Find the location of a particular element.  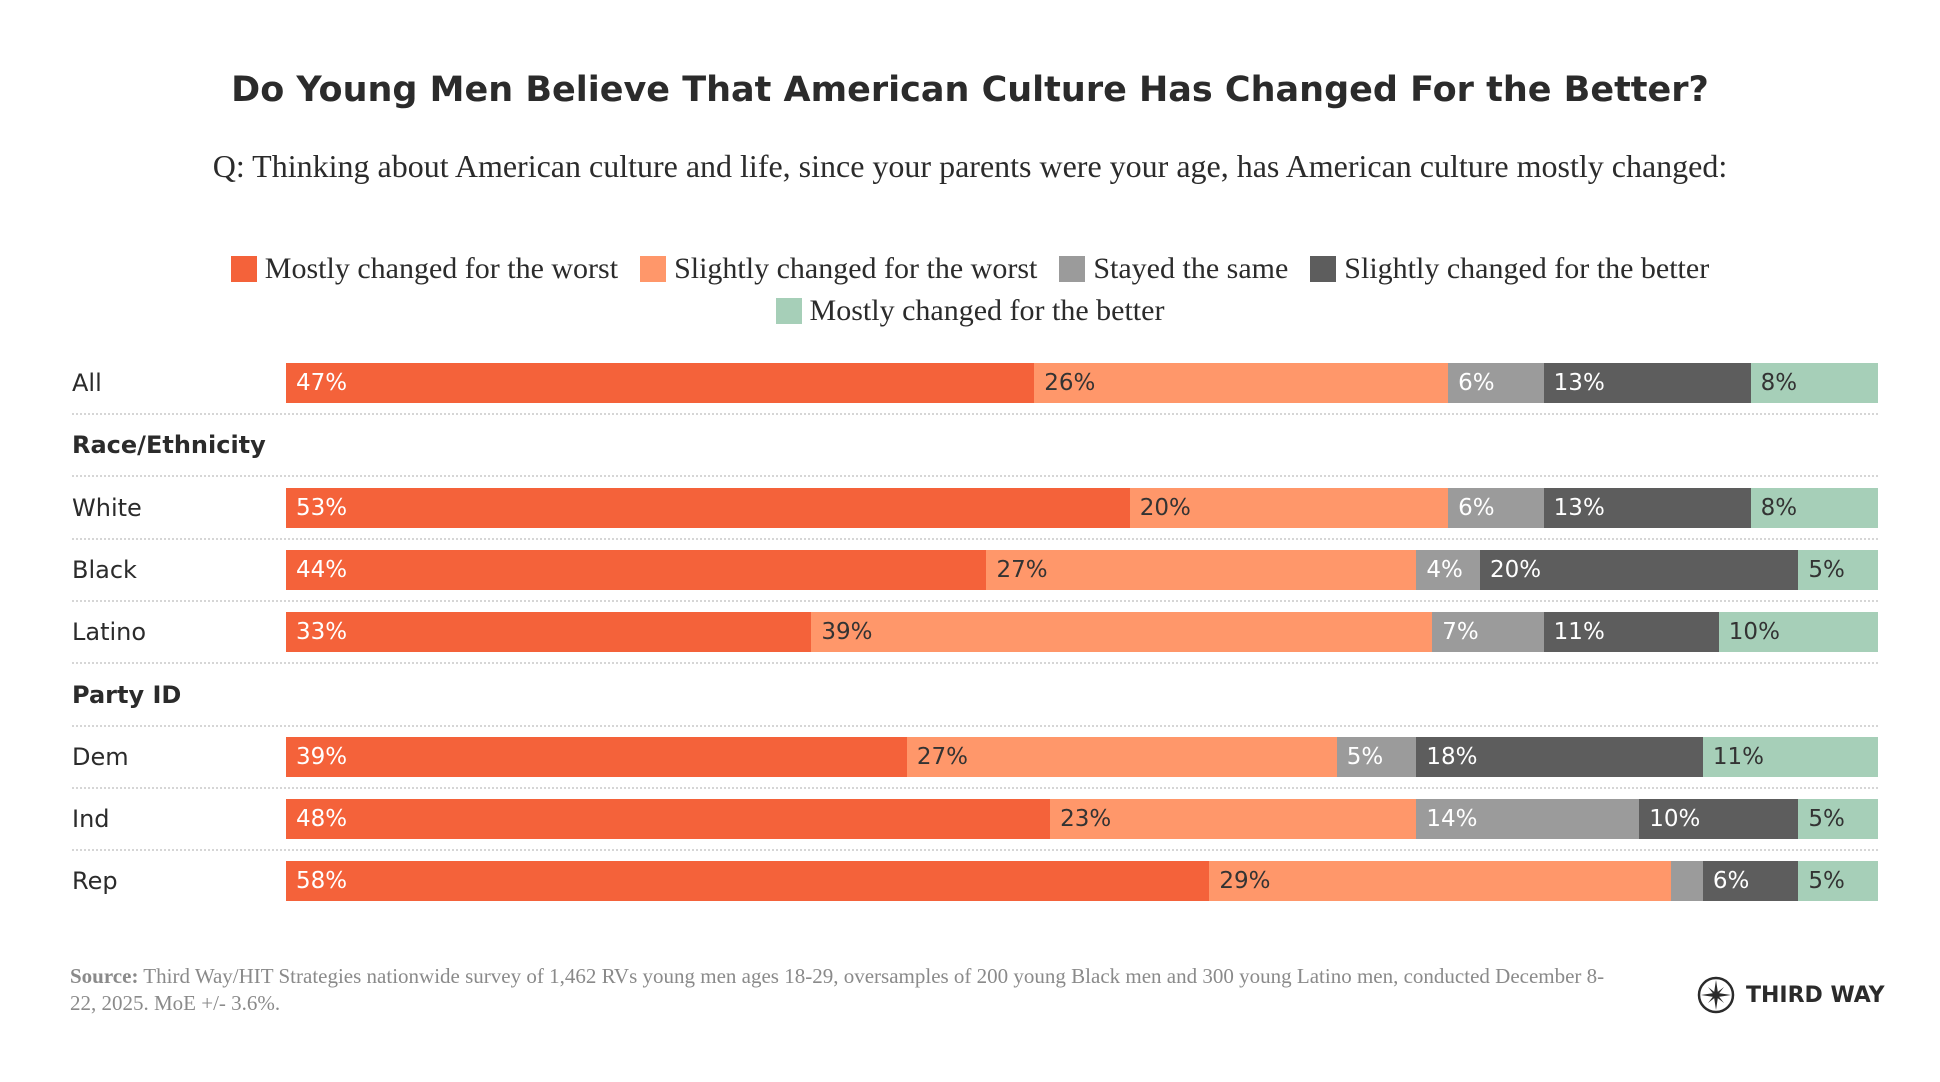

bar-segment: 47% is located at coordinates (660, 383).